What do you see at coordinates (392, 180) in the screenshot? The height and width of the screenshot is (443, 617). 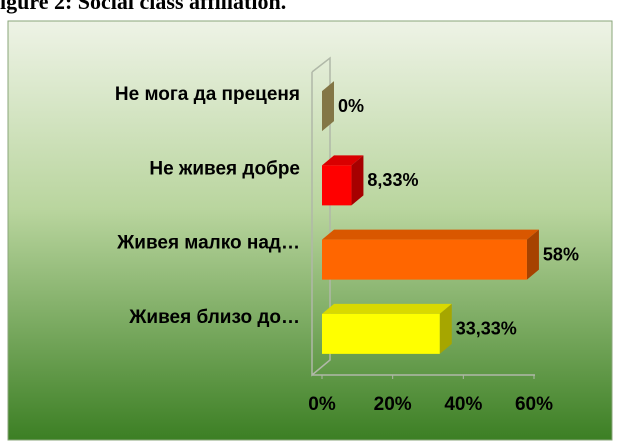 I see `value-label: 8,33%` at bounding box center [392, 180].